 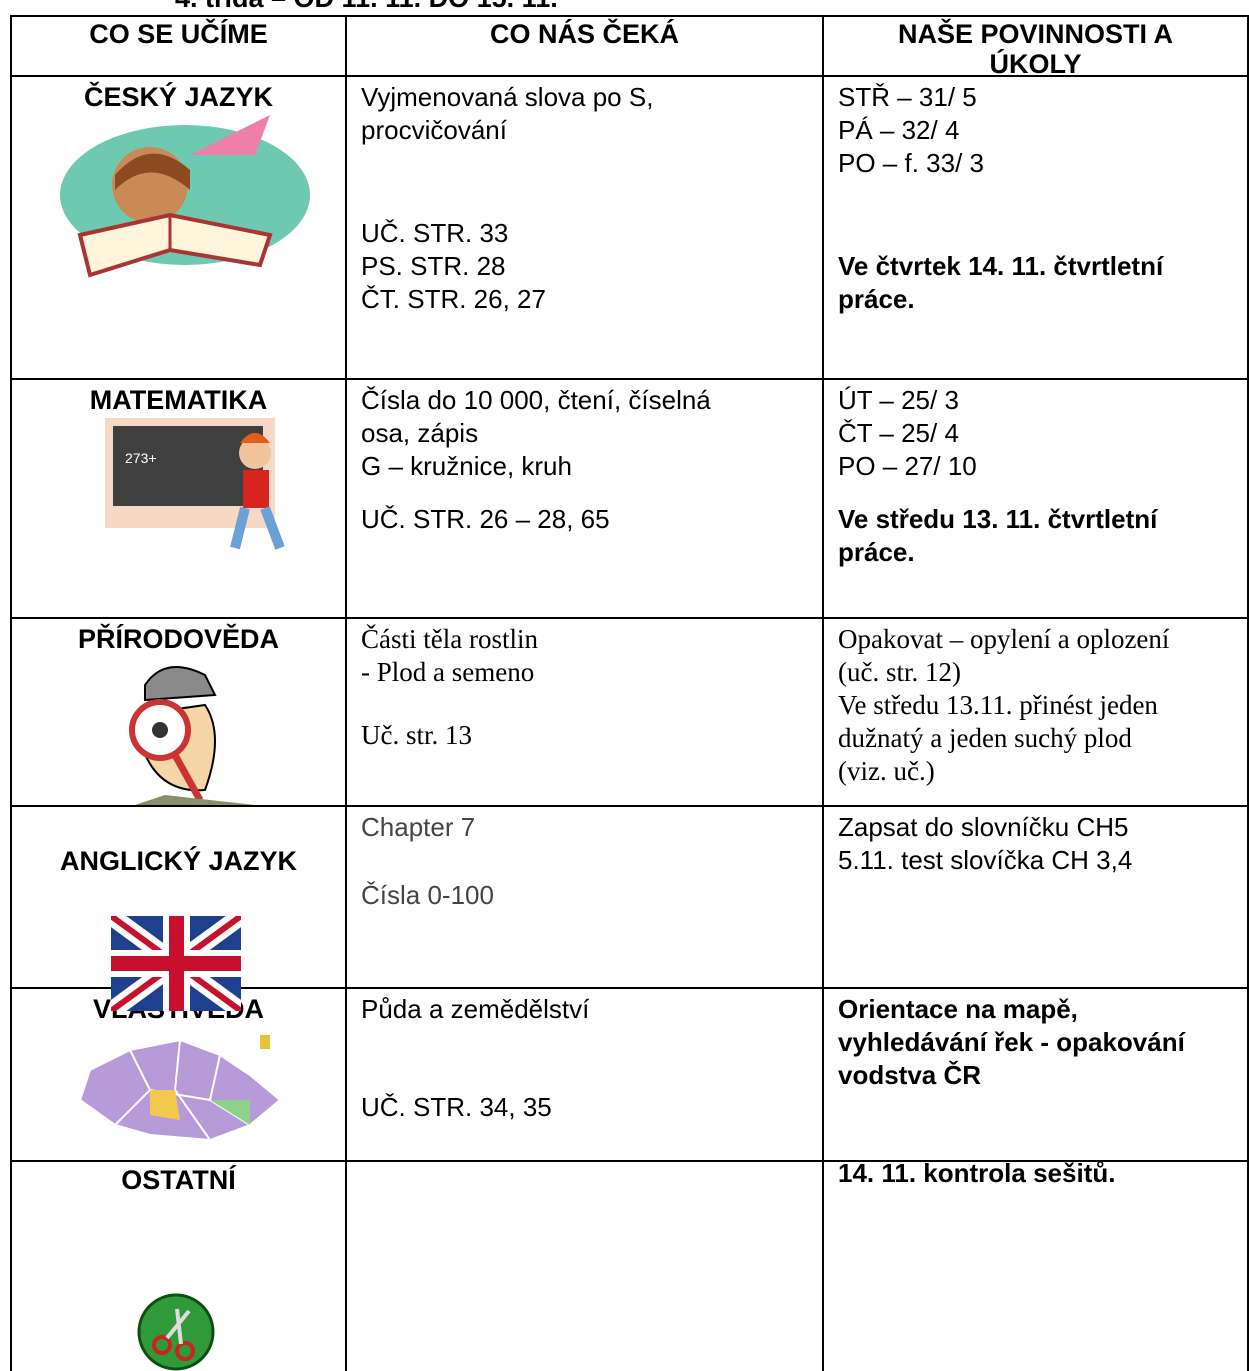 What do you see at coordinates (1001, 266) in the screenshot?
I see `text-line: Ve čtvrtek 14. 11. čtvrtletní` at bounding box center [1001, 266].